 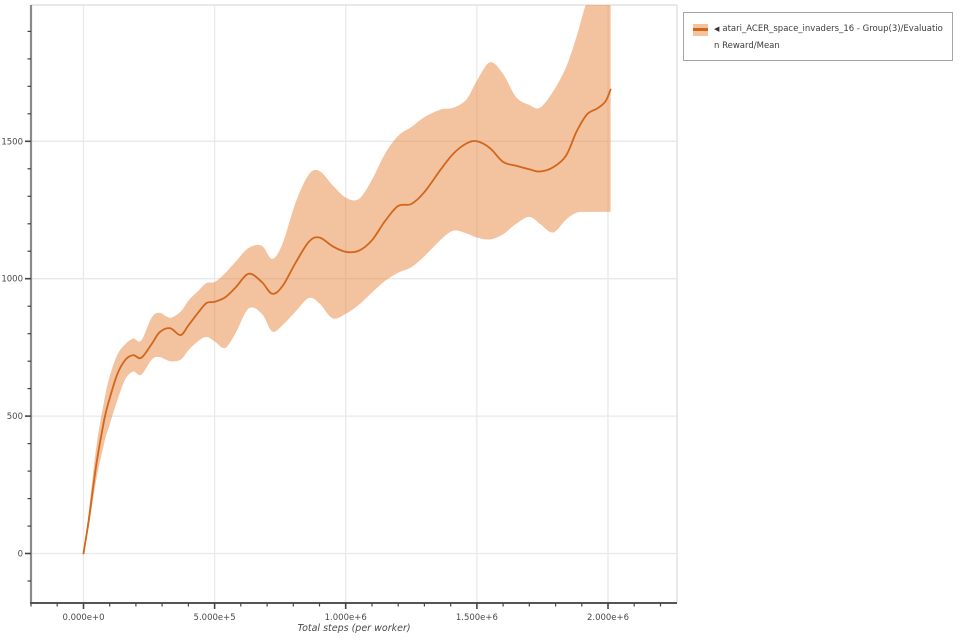 I want to click on y-tick-label: 1000, so click(x=12, y=280).